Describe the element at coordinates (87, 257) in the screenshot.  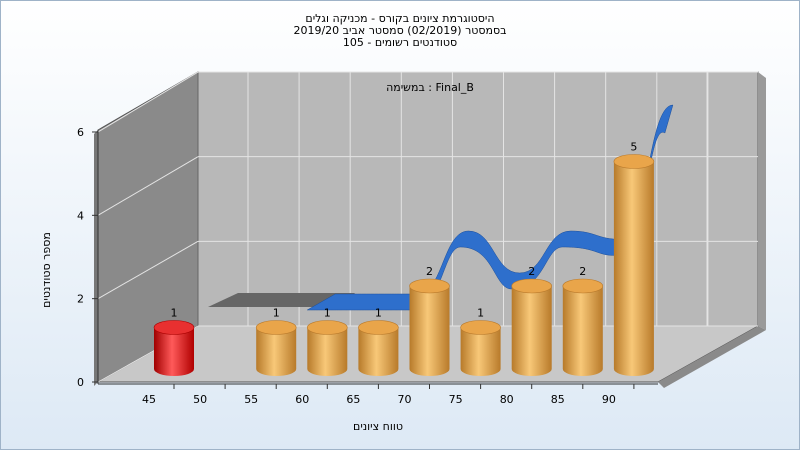
I see `y-axis-ticks: 0 2 4 6` at that location.